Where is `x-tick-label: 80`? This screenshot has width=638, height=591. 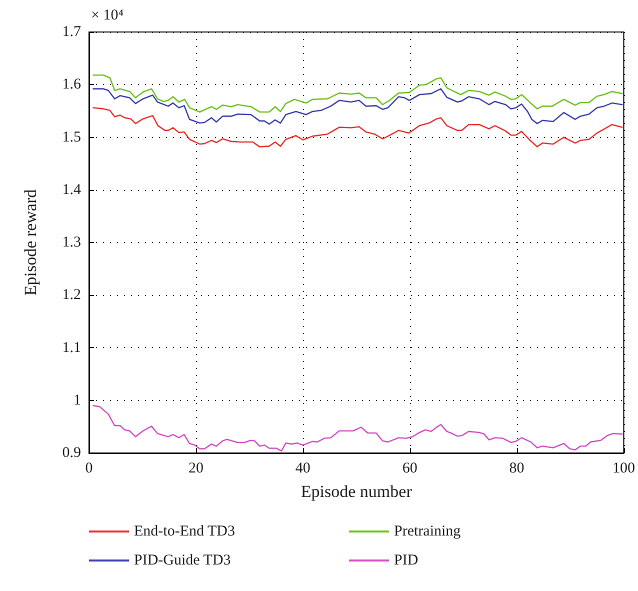 x-tick-label: 80 is located at coordinates (516, 468).